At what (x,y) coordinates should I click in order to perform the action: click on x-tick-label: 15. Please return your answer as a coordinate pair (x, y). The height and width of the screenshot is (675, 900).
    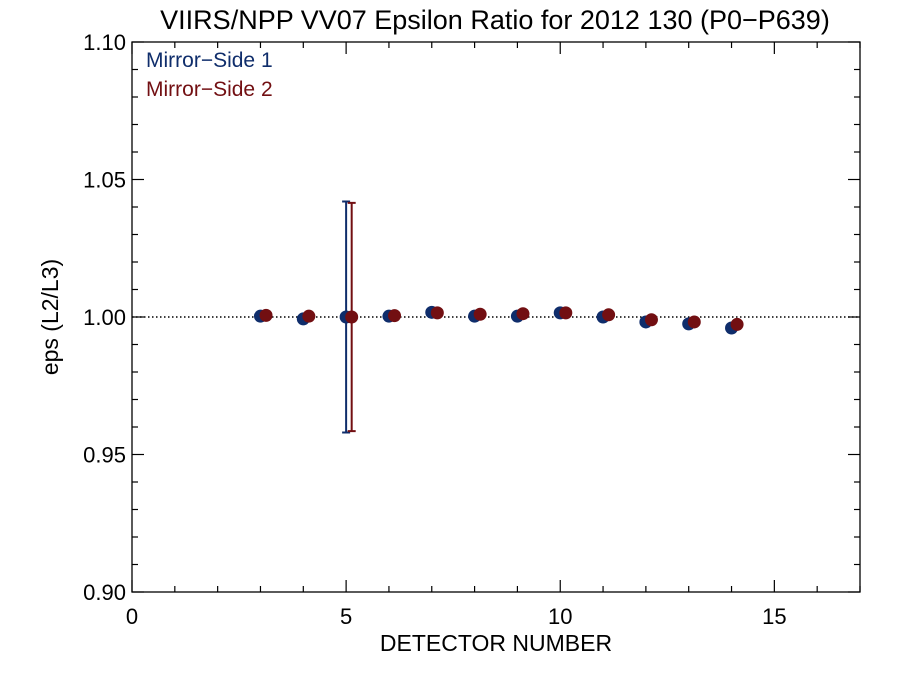
    Looking at the image, I should click on (774, 616).